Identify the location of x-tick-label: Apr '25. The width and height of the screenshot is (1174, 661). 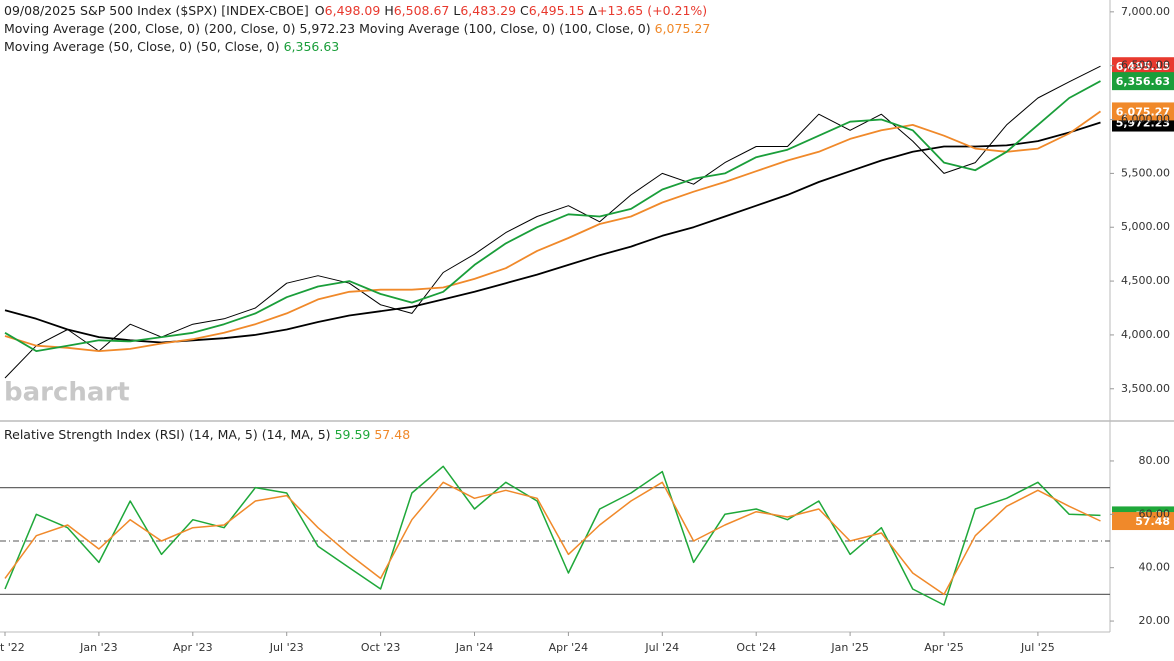
(944, 647).